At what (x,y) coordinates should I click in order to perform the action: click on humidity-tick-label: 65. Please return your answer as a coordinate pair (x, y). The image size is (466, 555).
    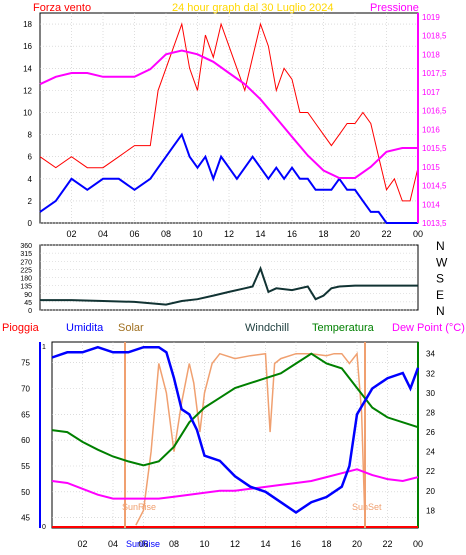
    Looking at the image, I should click on (25, 414).